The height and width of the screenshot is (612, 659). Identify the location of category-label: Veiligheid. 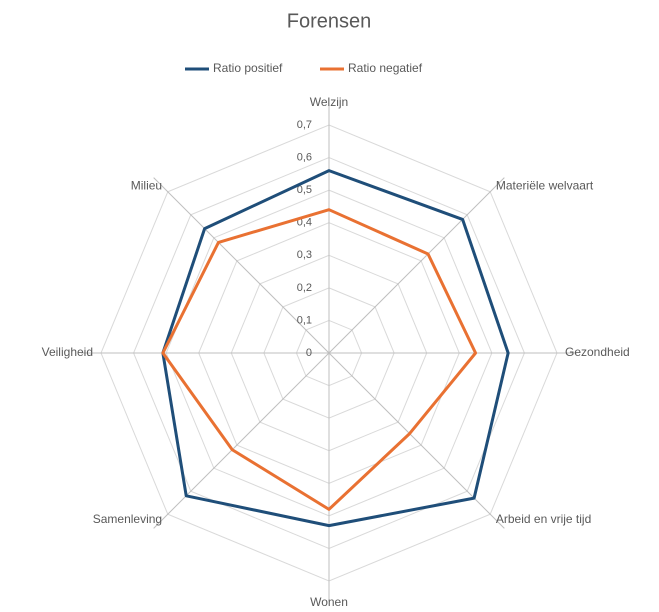
(67, 352).